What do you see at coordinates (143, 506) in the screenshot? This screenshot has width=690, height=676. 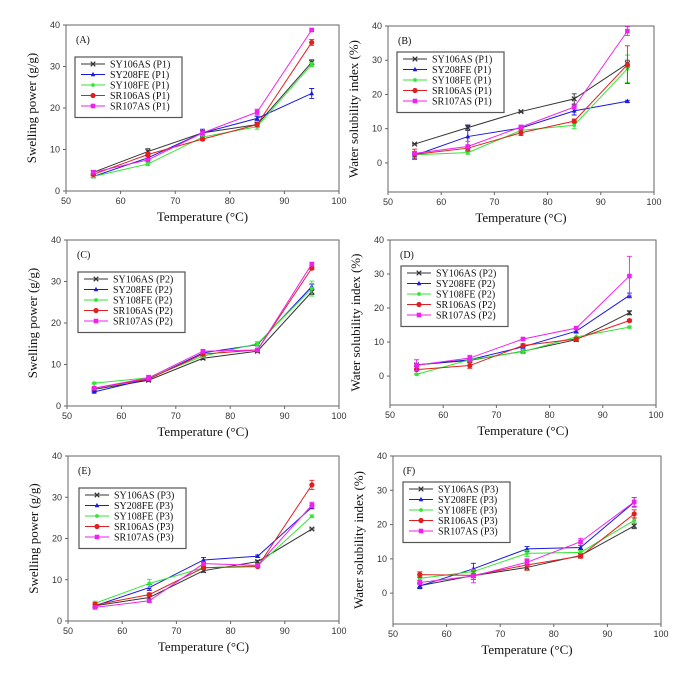 I see `legend-label: SY208FE (P3)` at bounding box center [143, 506].